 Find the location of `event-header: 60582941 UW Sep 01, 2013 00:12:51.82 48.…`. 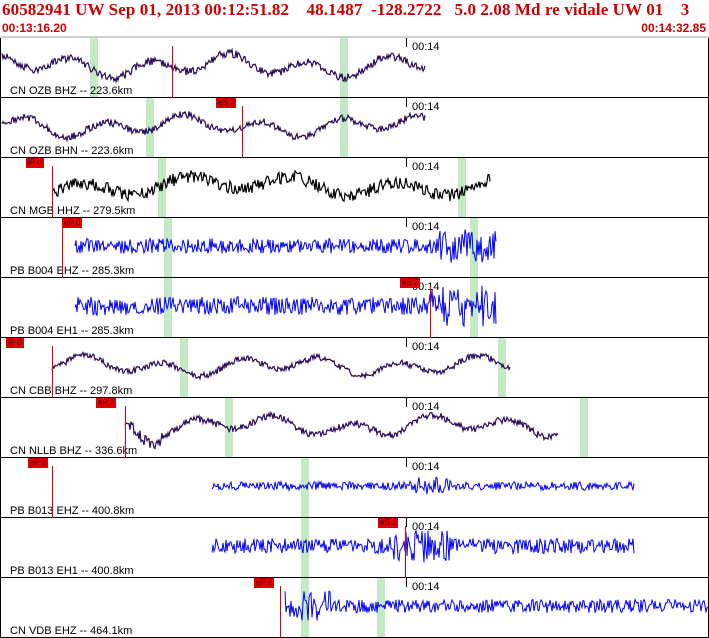

event-header: 60582941 UW Sep 01, 2013 00:12:51.82 48.… is located at coordinates (354, 19).